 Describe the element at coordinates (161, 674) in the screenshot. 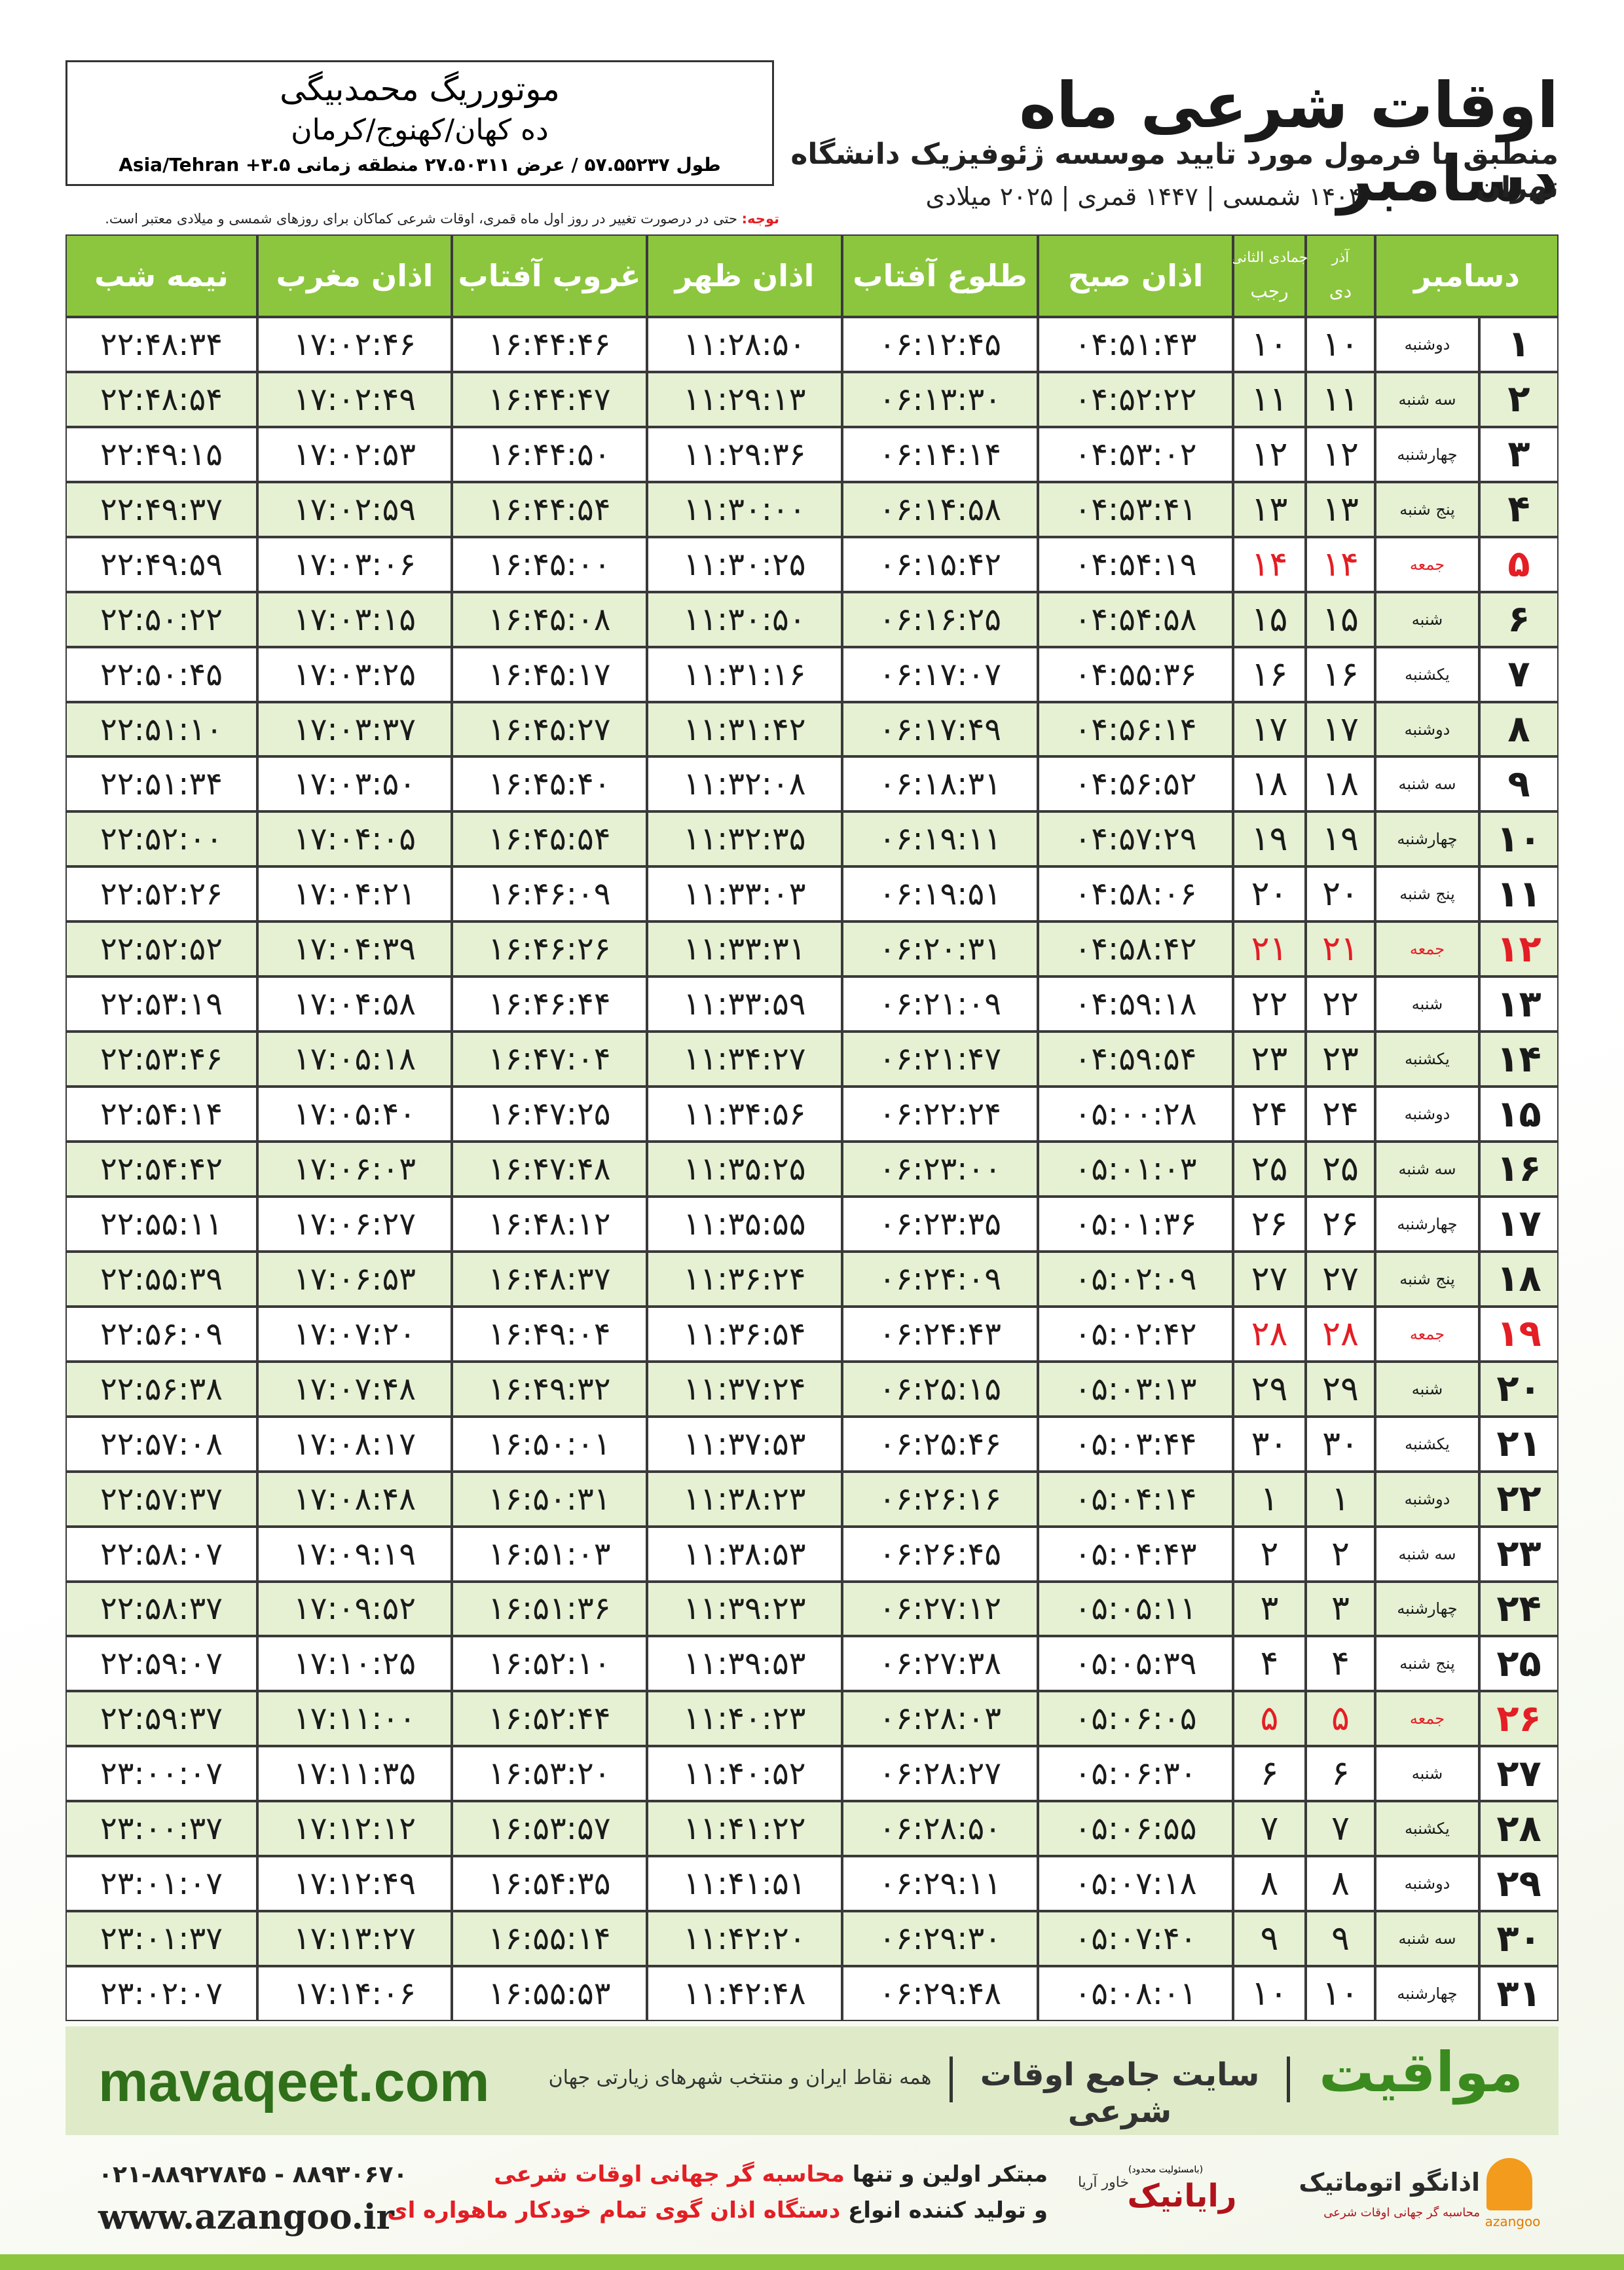

I see `prayer-time: ۲۲:۵۰:۴۵` at that location.